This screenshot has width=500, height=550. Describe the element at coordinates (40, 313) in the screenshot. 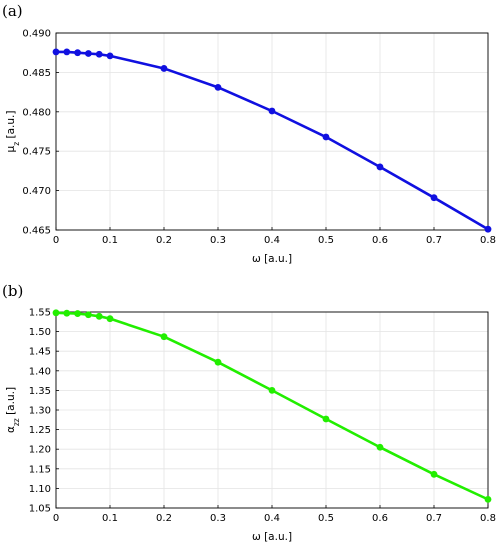

I see `panel-b-y-tick-label: 1.55` at that location.